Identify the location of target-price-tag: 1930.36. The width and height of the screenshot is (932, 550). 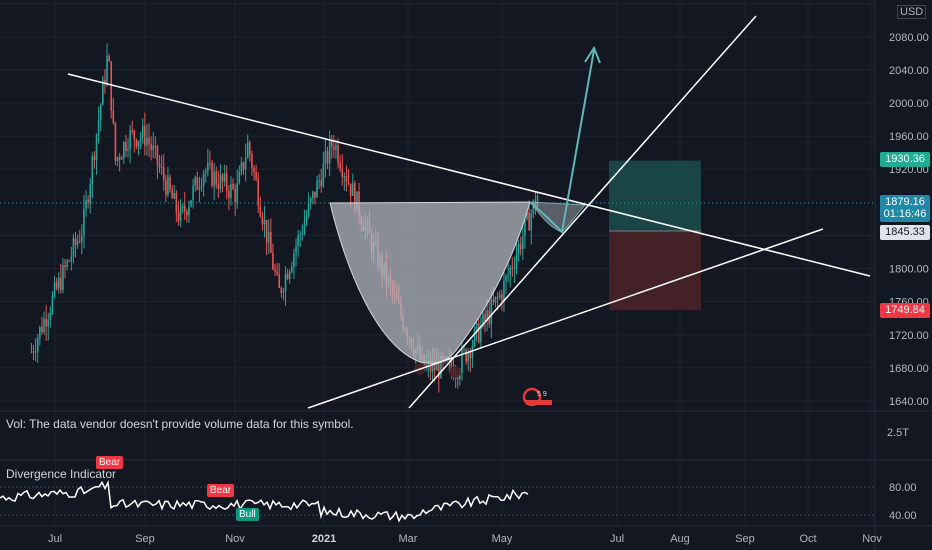
(905, 159).